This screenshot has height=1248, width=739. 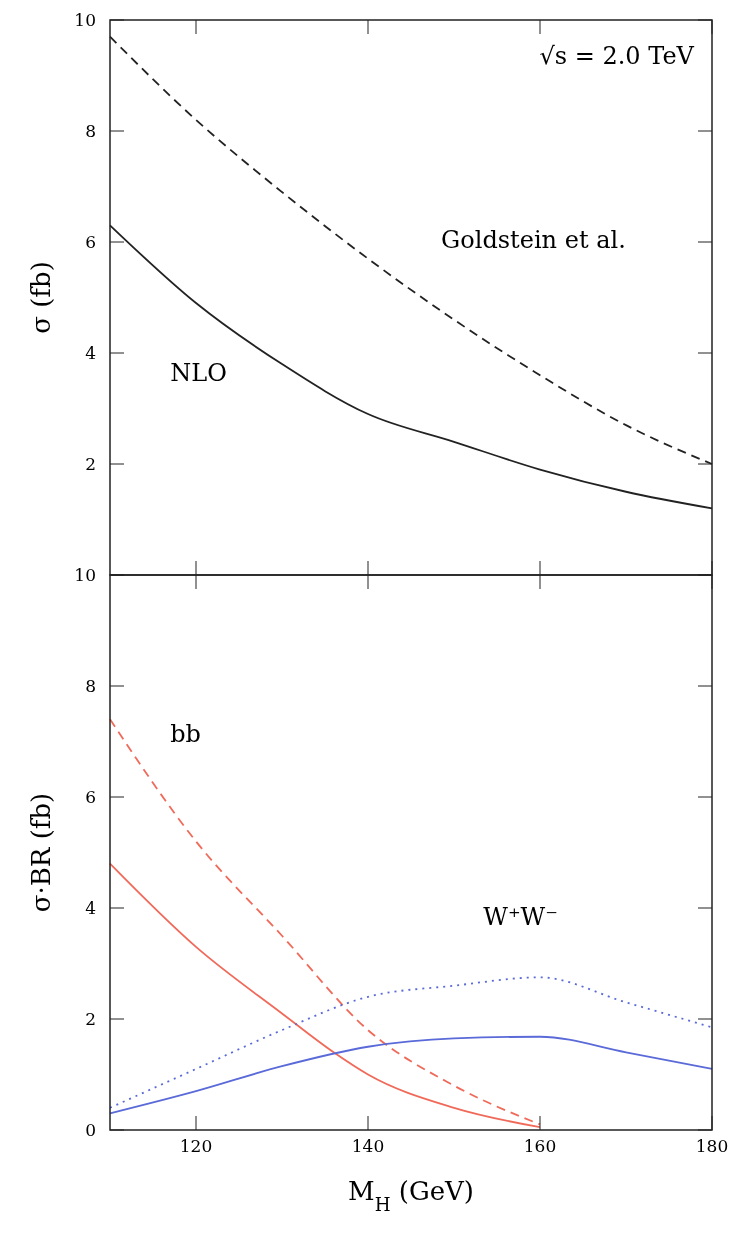 I want to click on x-tick-label: 180, so click(x=712, y=1146).